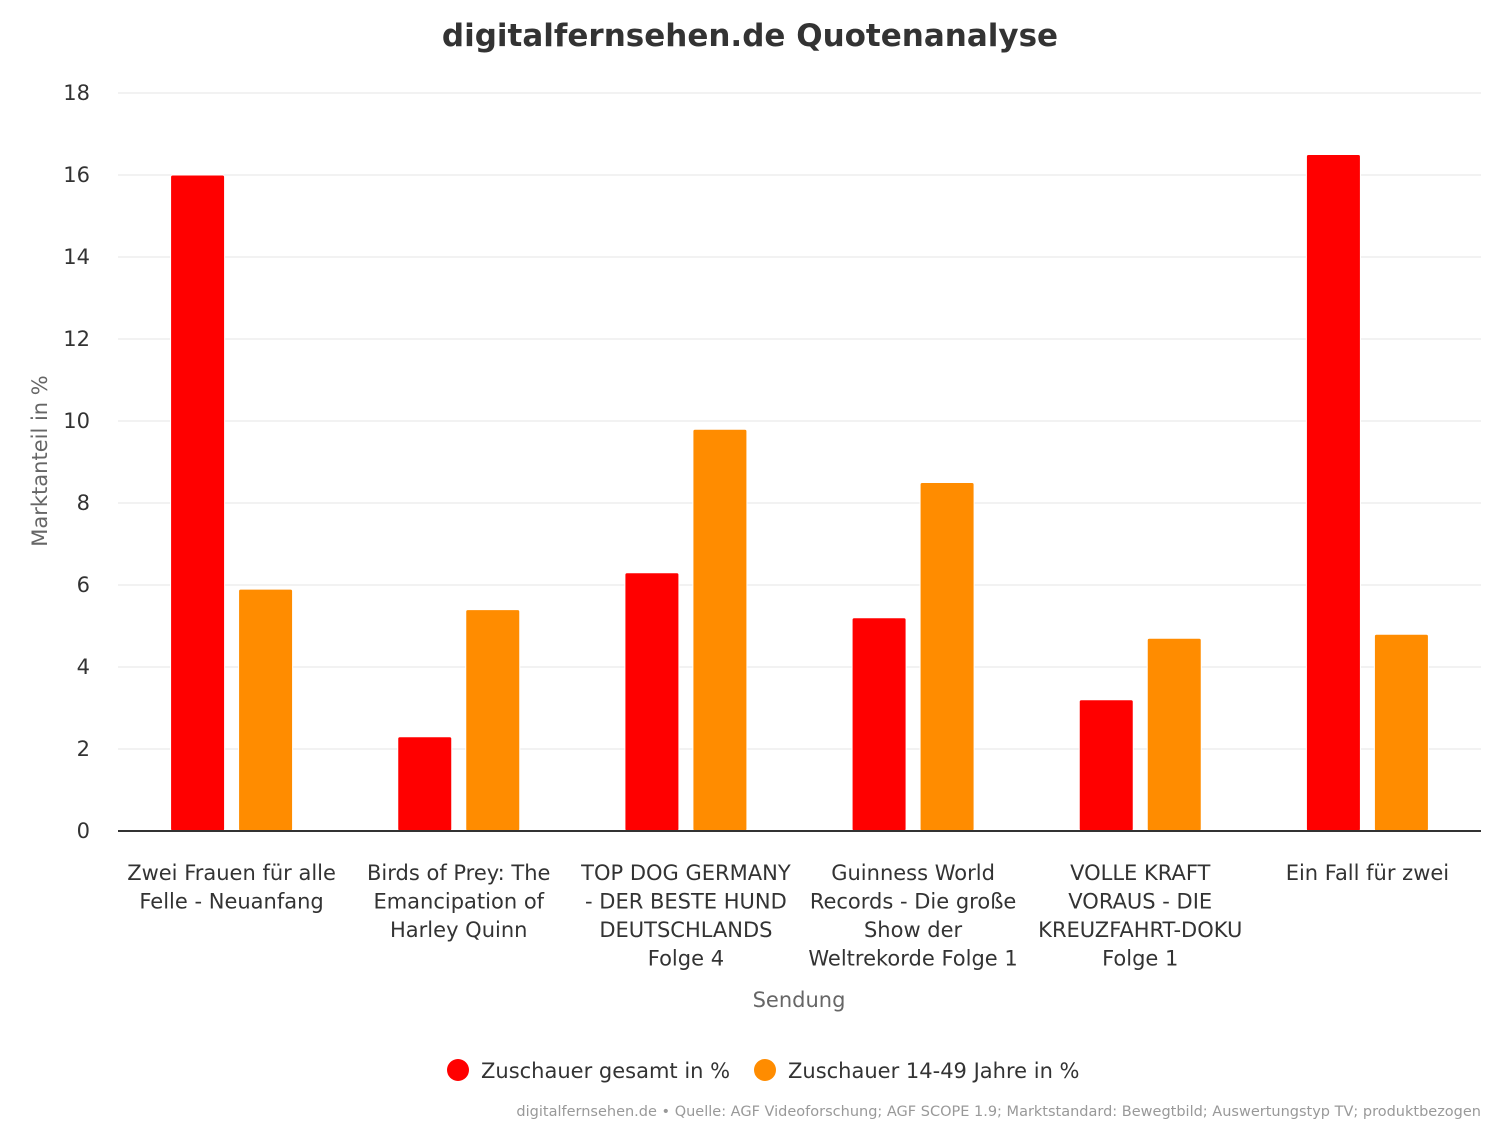 This screenshot has height=1125, width=1500. I want to click on x-tick-label: Ein Fall für zwei, so click(1367, 873).